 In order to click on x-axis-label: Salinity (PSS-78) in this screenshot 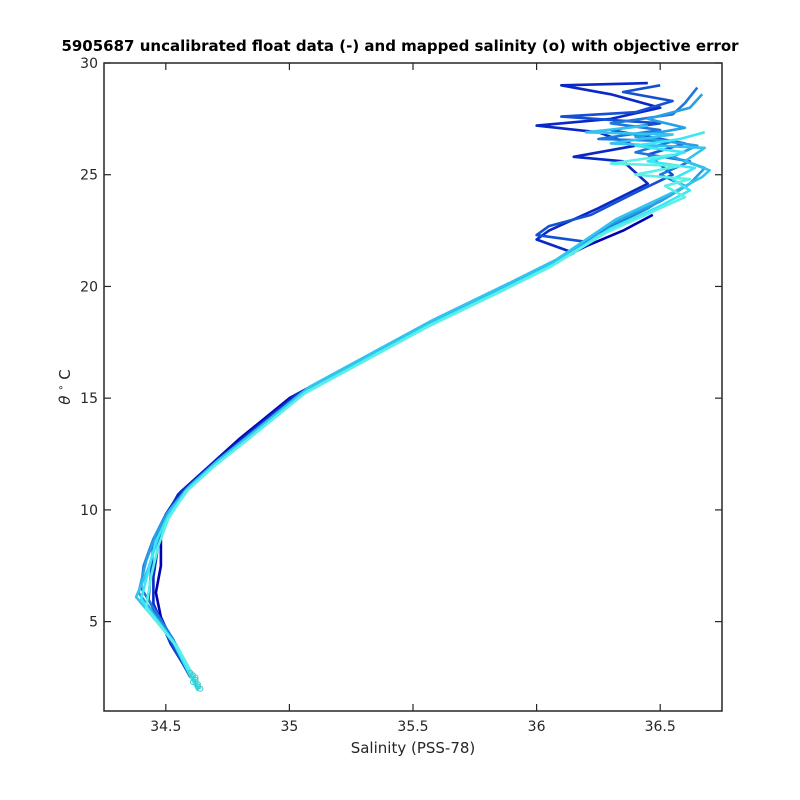, I will do `click(413, 748)`.